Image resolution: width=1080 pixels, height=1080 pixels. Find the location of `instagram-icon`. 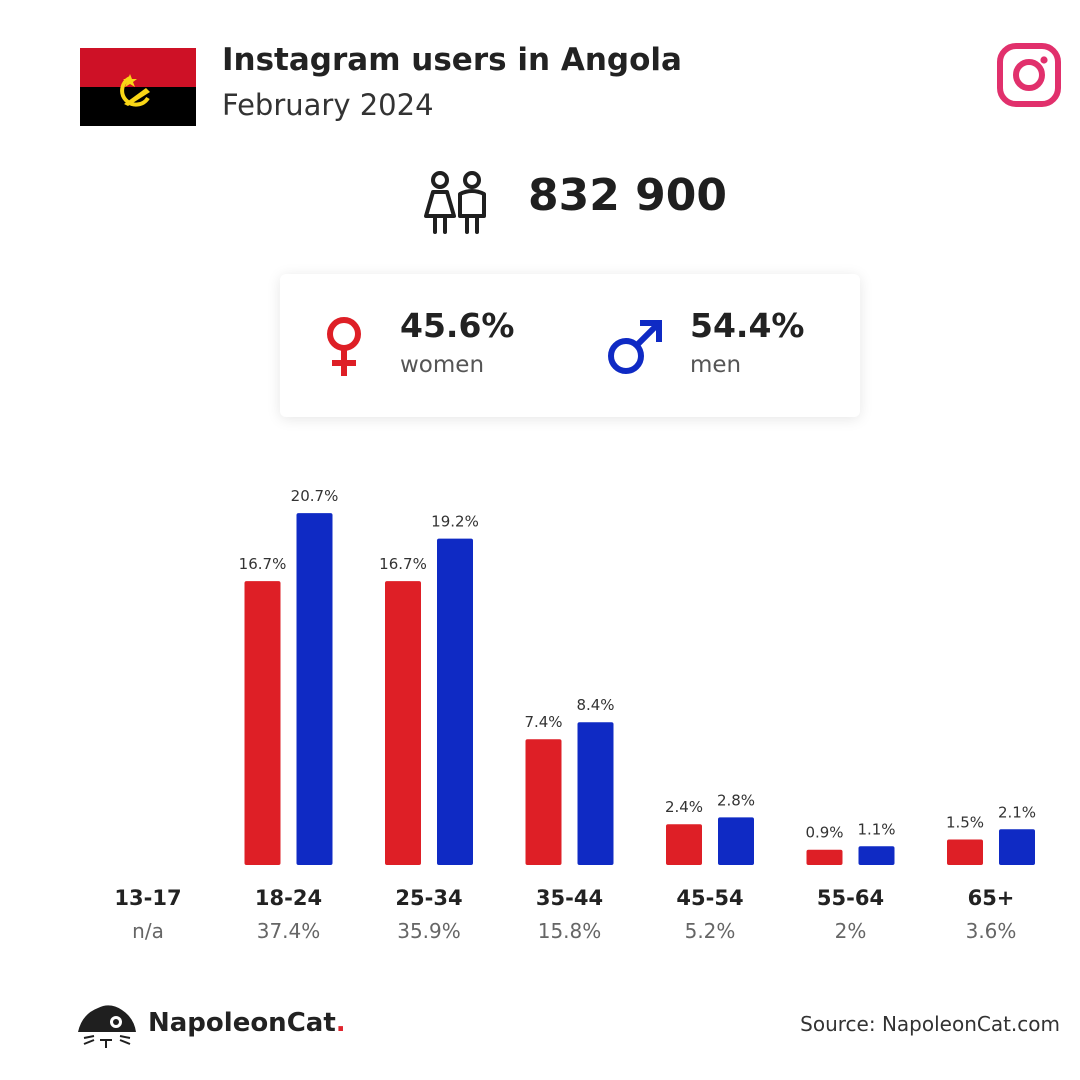

instagram-icon is located at coordinates (1029, 75).